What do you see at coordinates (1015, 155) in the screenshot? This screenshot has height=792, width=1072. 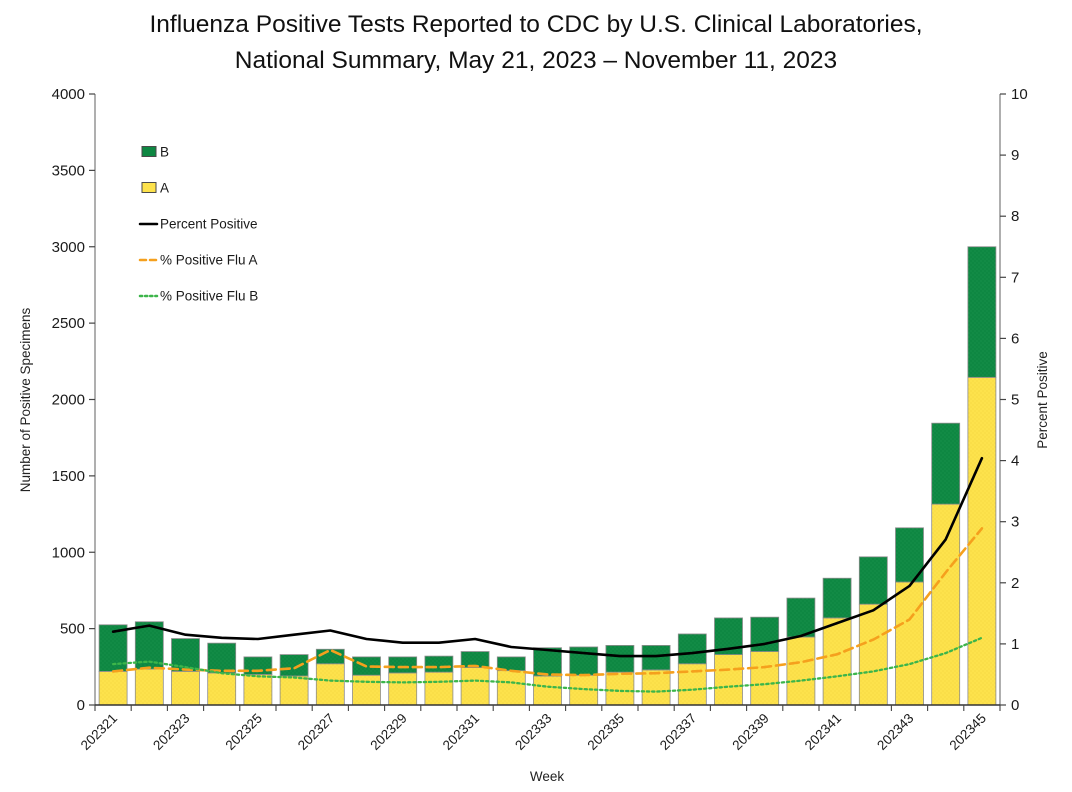 I see `right-axis-tick-label: 9` at bounding box center [1015, 155].